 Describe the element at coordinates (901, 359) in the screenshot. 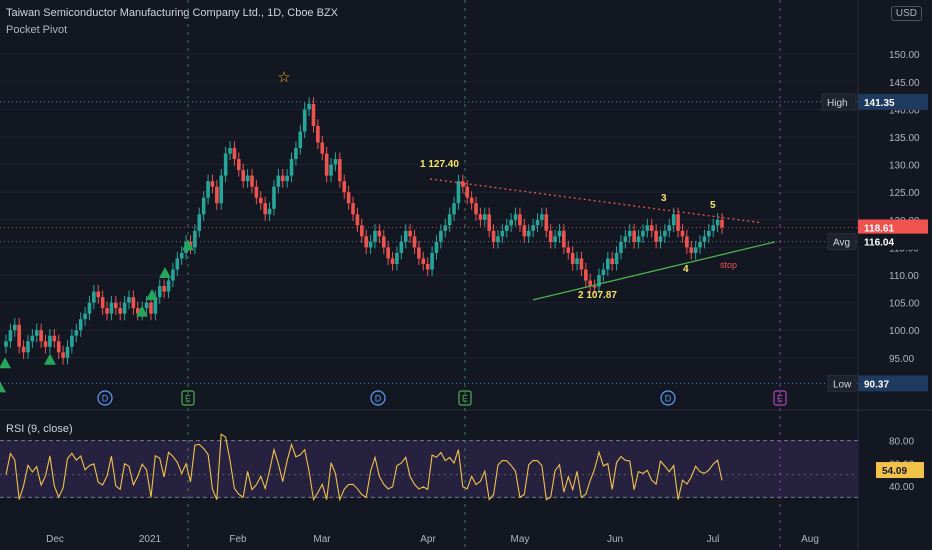

I see `y-tick-label: 95.00` at that location.